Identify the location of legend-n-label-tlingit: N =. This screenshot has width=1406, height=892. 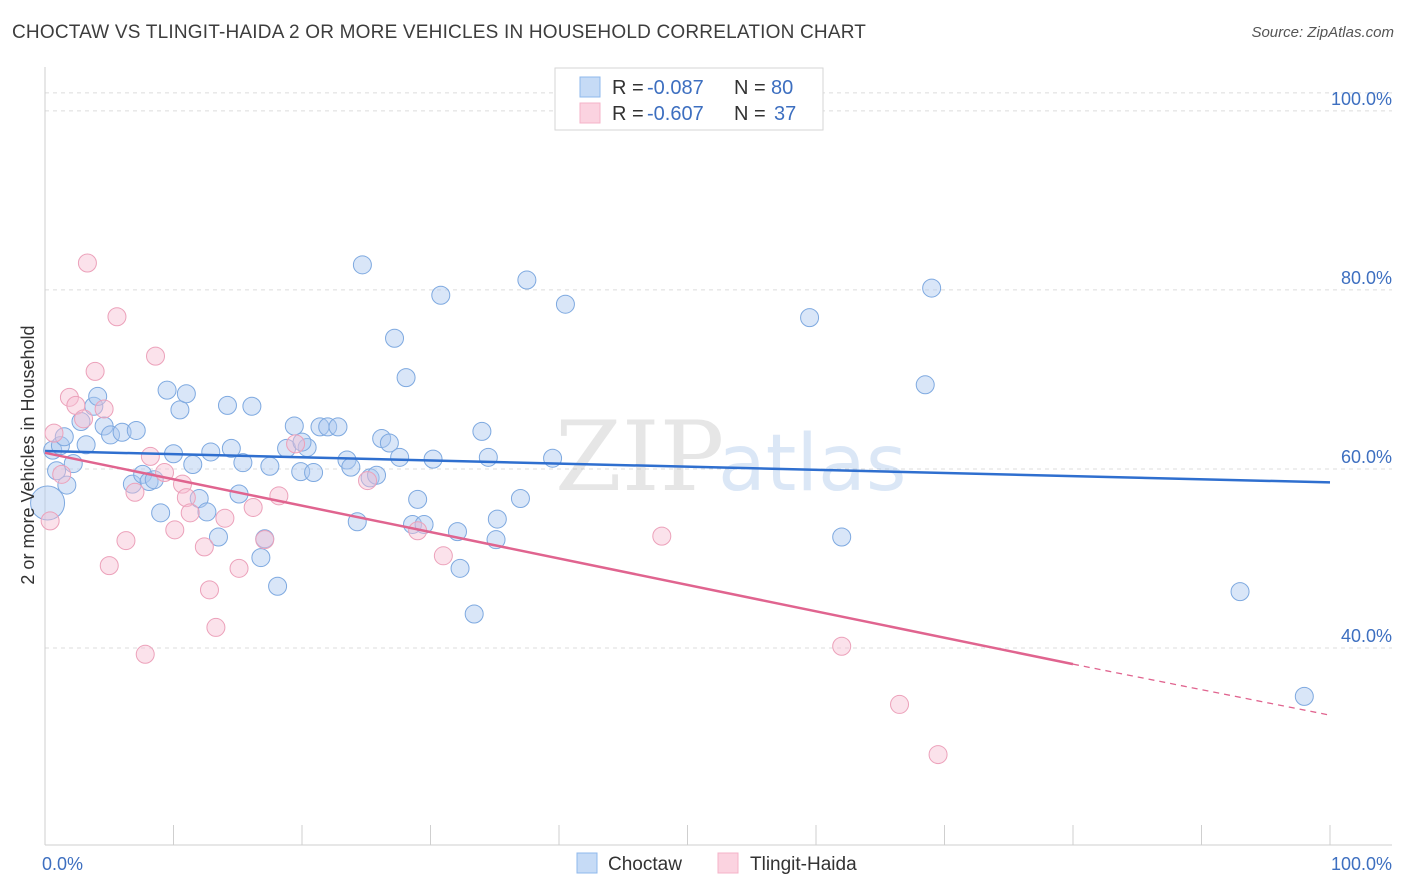
(750, 114).